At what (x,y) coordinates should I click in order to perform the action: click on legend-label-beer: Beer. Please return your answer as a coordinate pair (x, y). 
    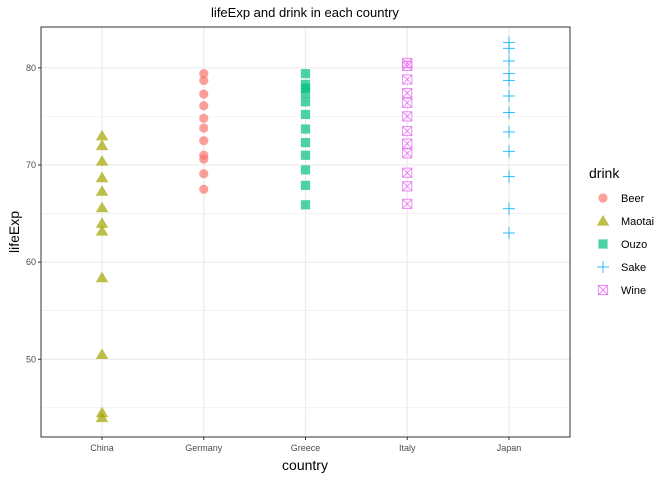
    Looking at the image, I should click on (633, 199).